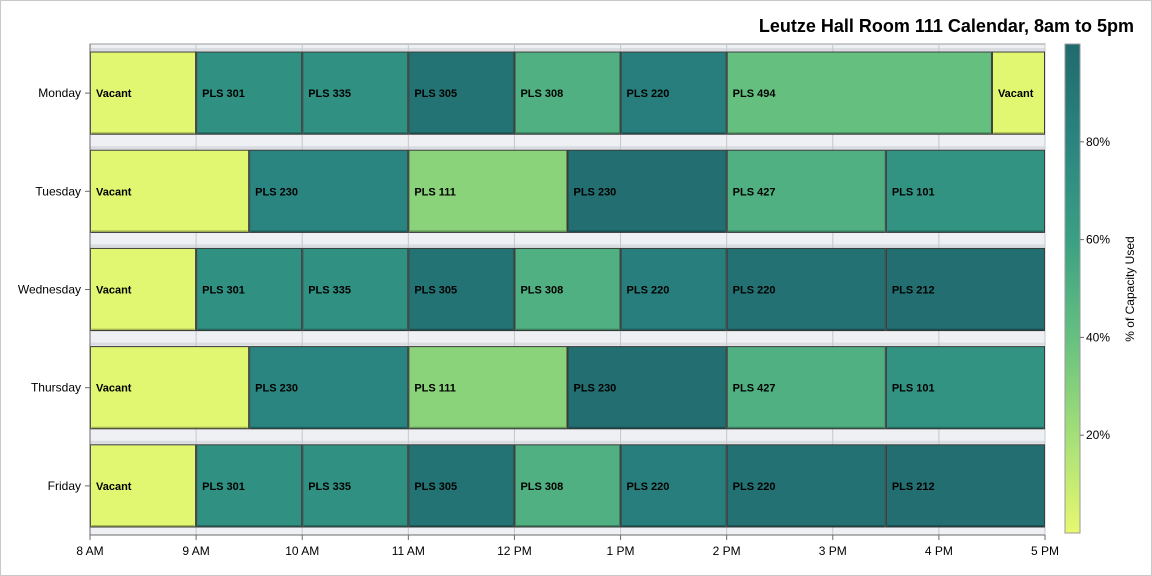 This screenshot has width=1152, height=576. I want to click on y-axis: Monday Tuesday Wednesday Thursday Friday, so click(54, 289).